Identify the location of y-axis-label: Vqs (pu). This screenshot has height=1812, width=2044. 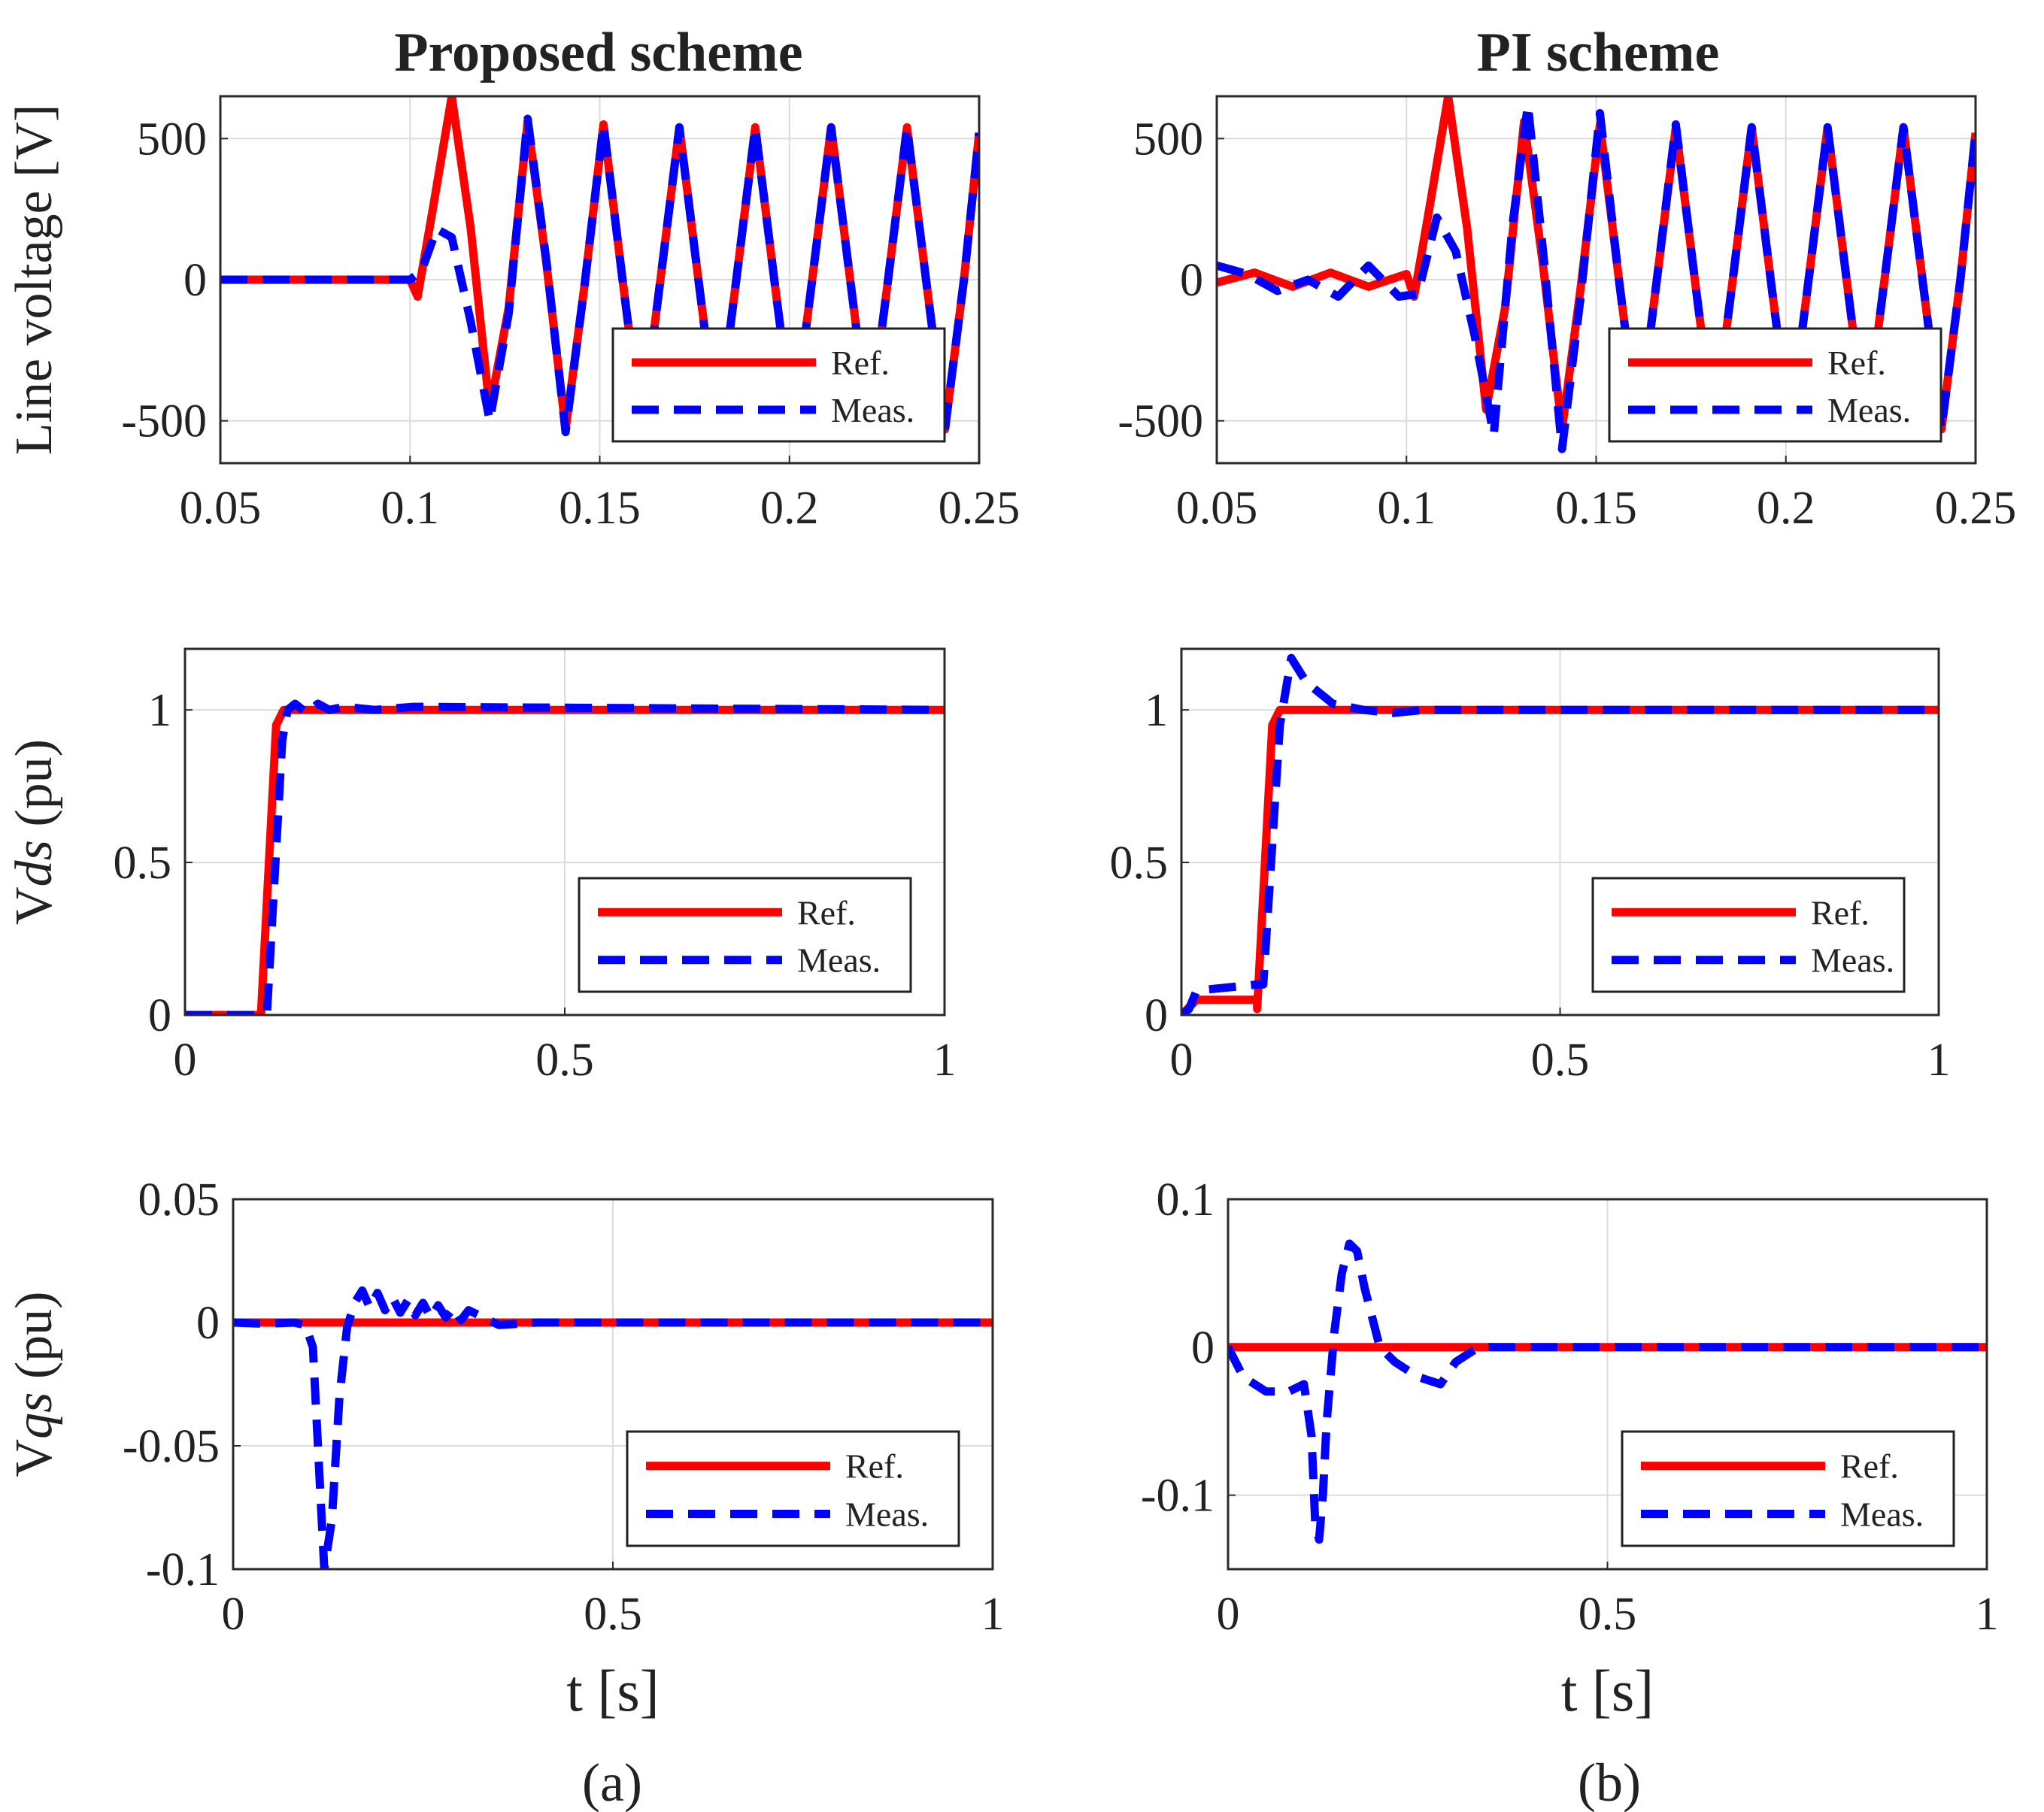
(34, 1384).